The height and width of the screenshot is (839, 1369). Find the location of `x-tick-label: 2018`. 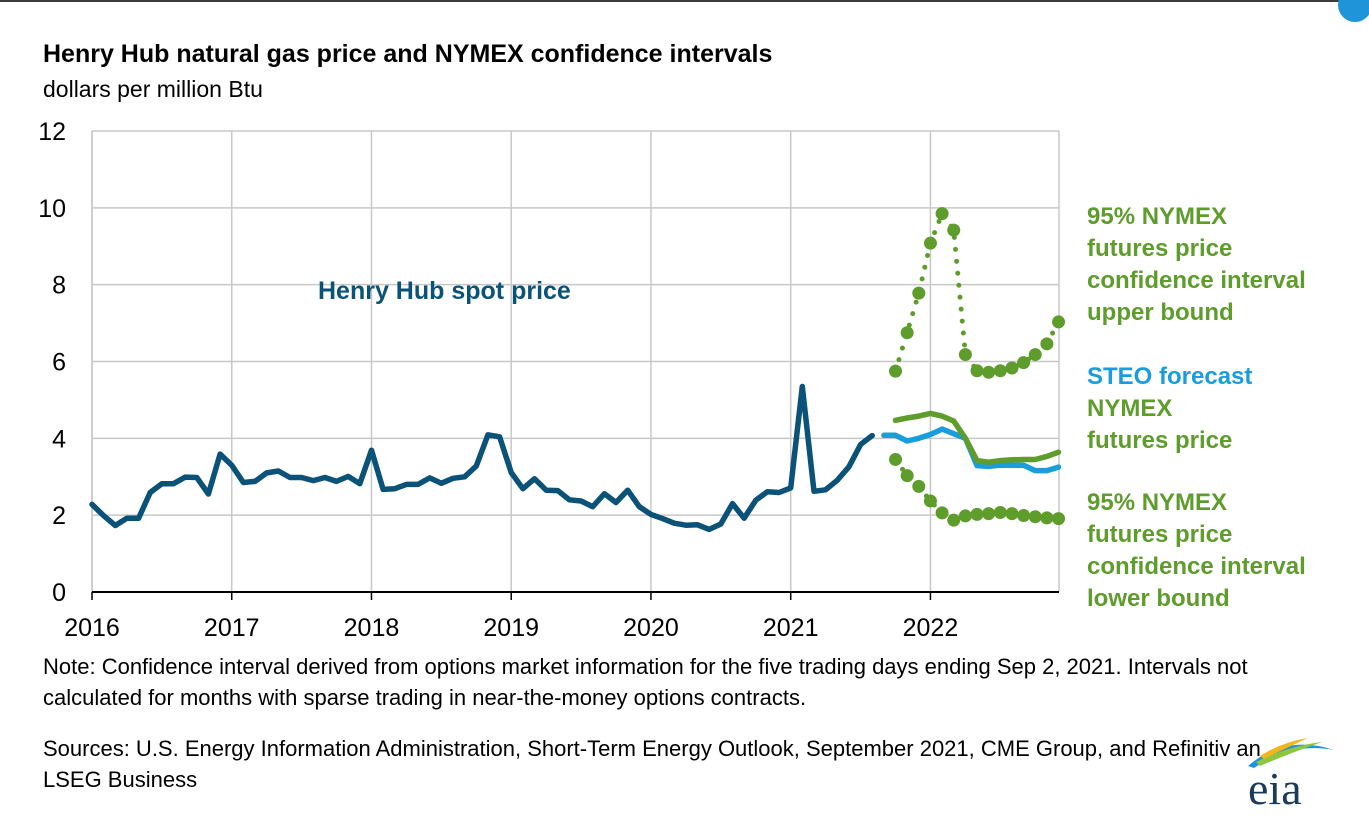

x-tick-label: 2018 is located at coordinates (372, 628).